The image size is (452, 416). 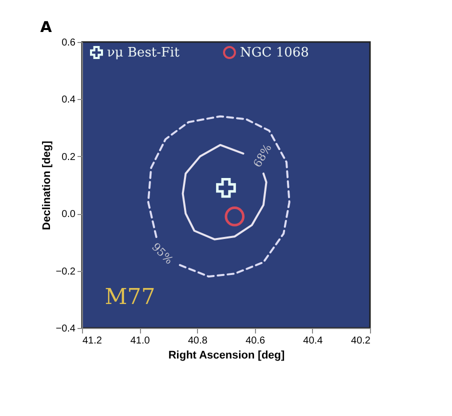 I want to click on y-tick-label: 0.2, so click(x=69, y=157).